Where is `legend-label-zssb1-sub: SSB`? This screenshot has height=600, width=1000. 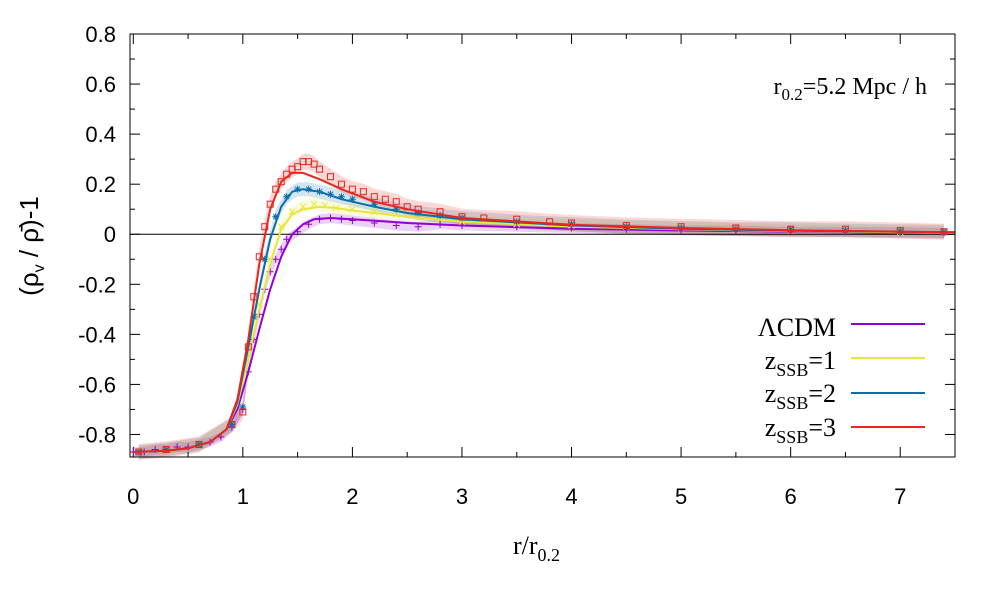
legend-label-zssb1-sub: SSB is located at coordinates (792, 370).